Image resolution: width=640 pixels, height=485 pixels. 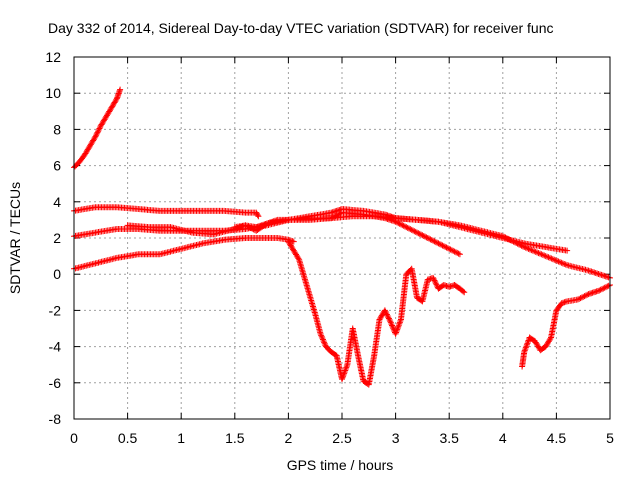 I want to click on y-tick-label: 2, so click(x=57, y=238).